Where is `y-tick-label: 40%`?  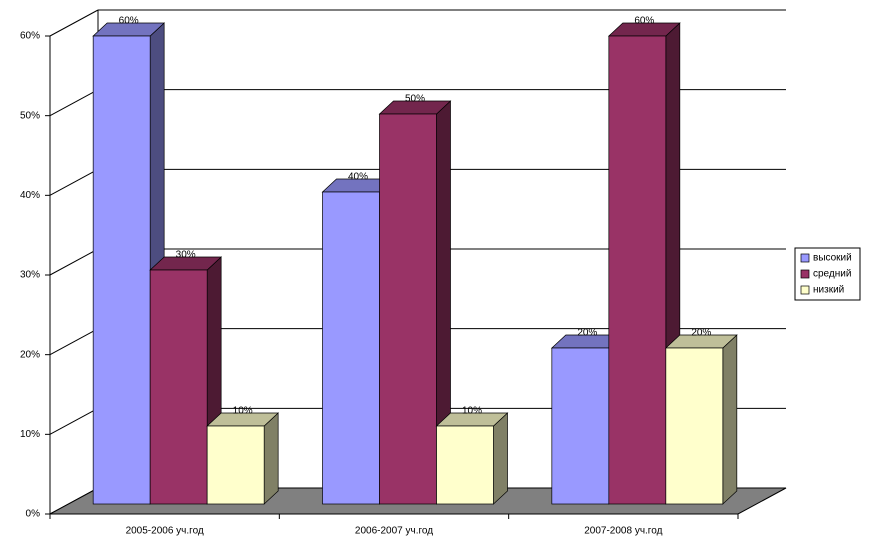 y-tick-label: 40% is located at coordinates (30, 195).